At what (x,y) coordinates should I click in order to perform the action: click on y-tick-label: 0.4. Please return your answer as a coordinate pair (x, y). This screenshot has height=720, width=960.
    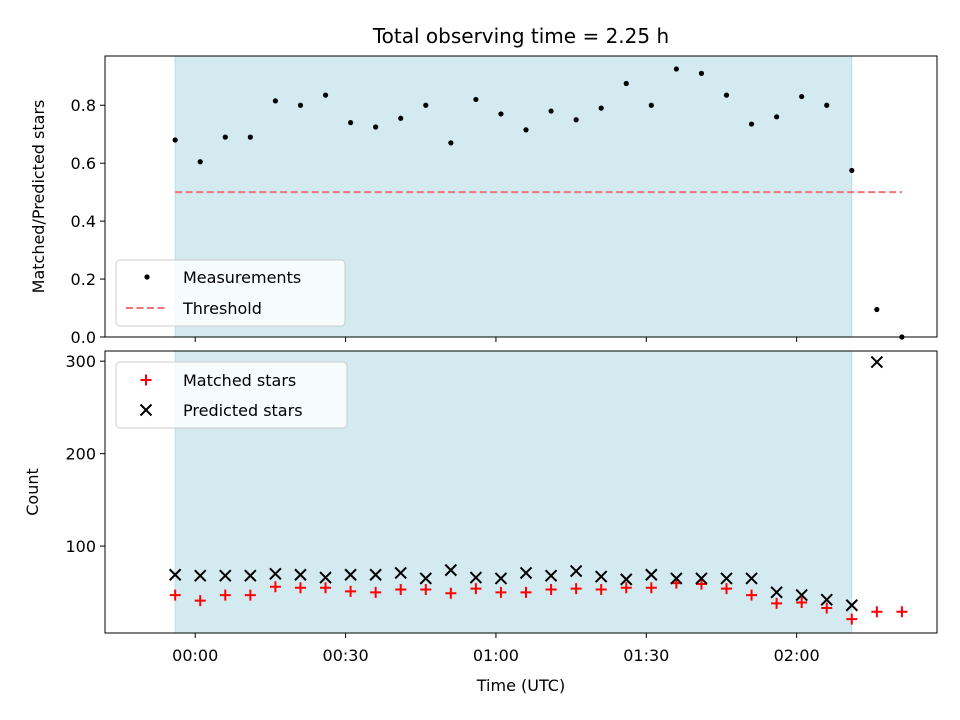
    Looking at the image, I should click on (83, 221).